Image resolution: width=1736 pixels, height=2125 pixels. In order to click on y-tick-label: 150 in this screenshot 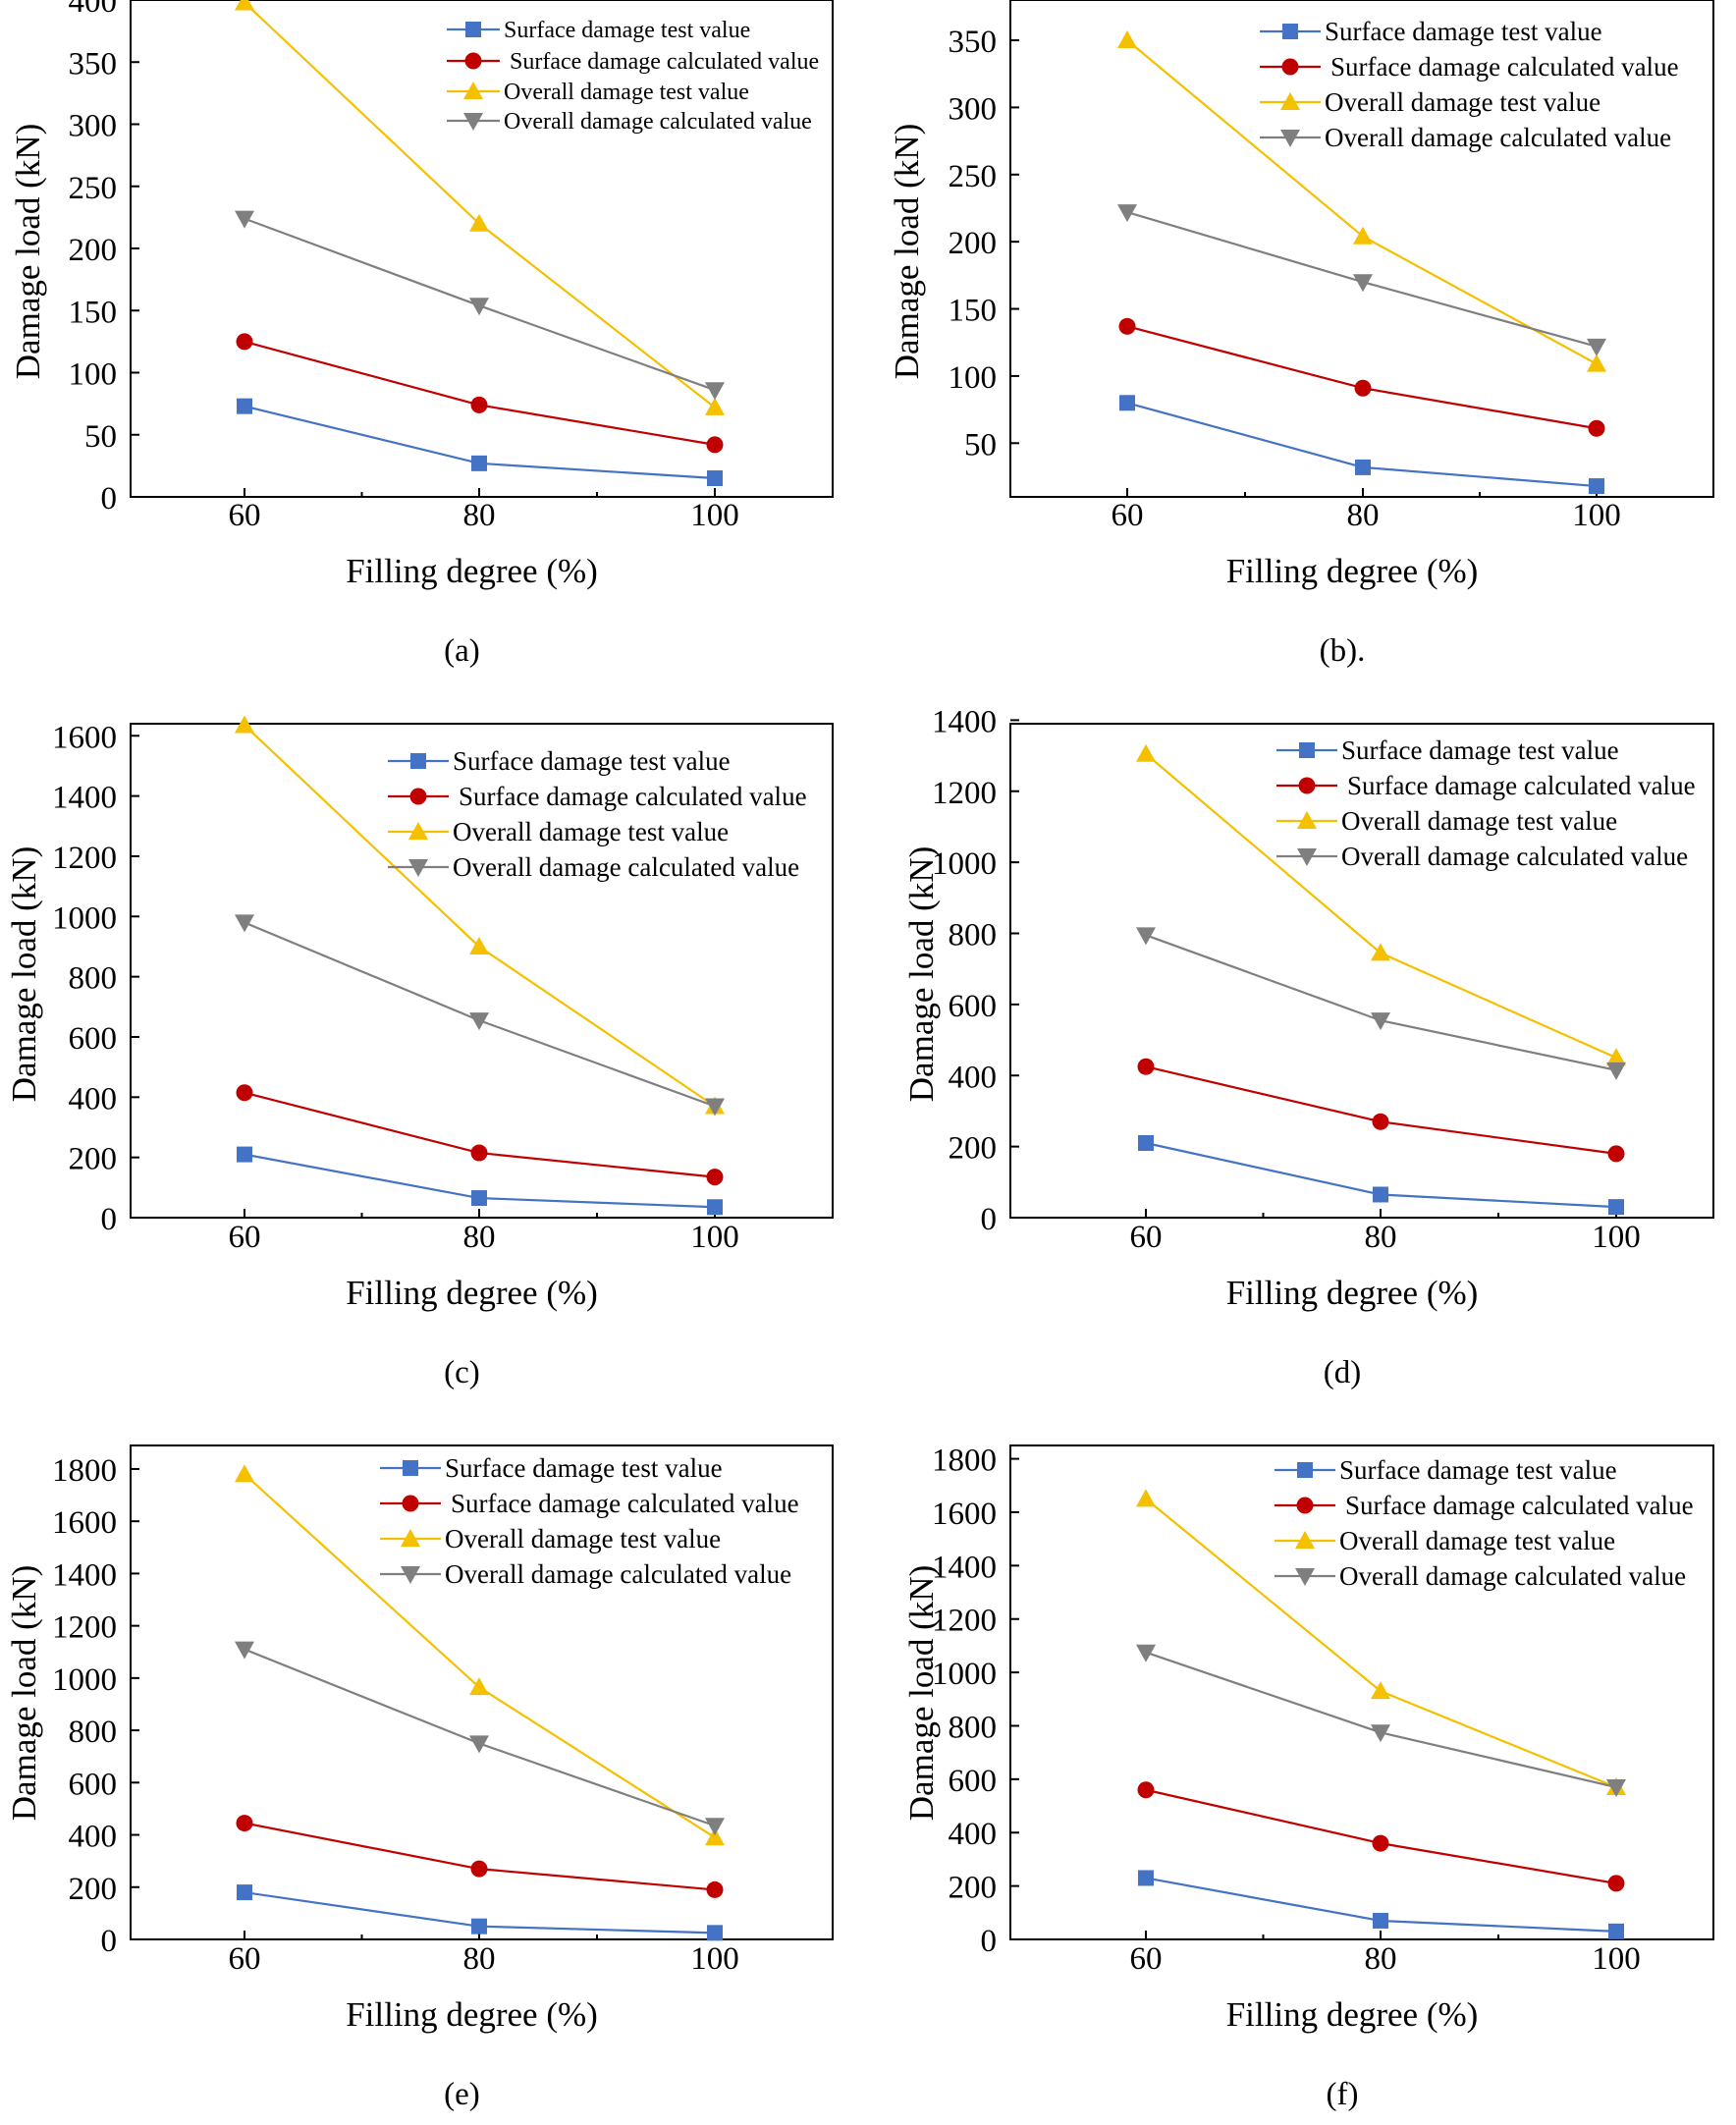, I will do `click(93, 313)`.